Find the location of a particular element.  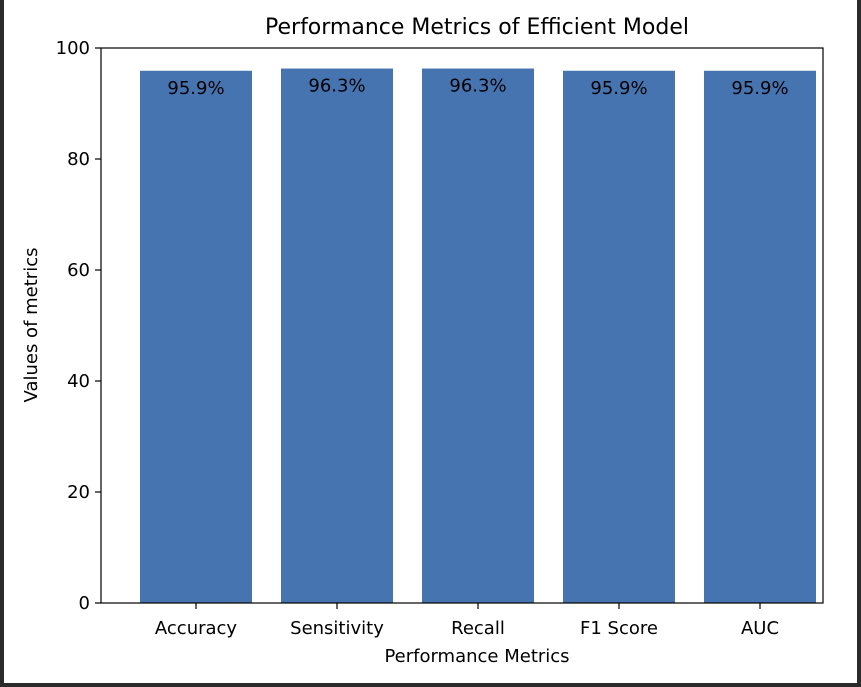

x-axis-label: Performance Metrics is located at coordinates (476, 656).